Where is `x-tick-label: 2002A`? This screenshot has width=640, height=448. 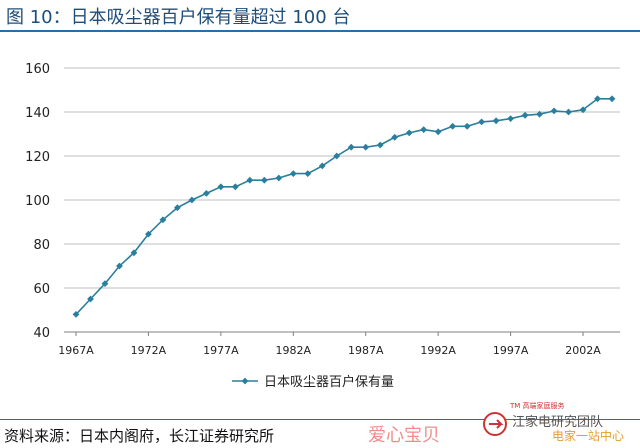 x-tick-label: 2002A is located at coordinates (583, 350).